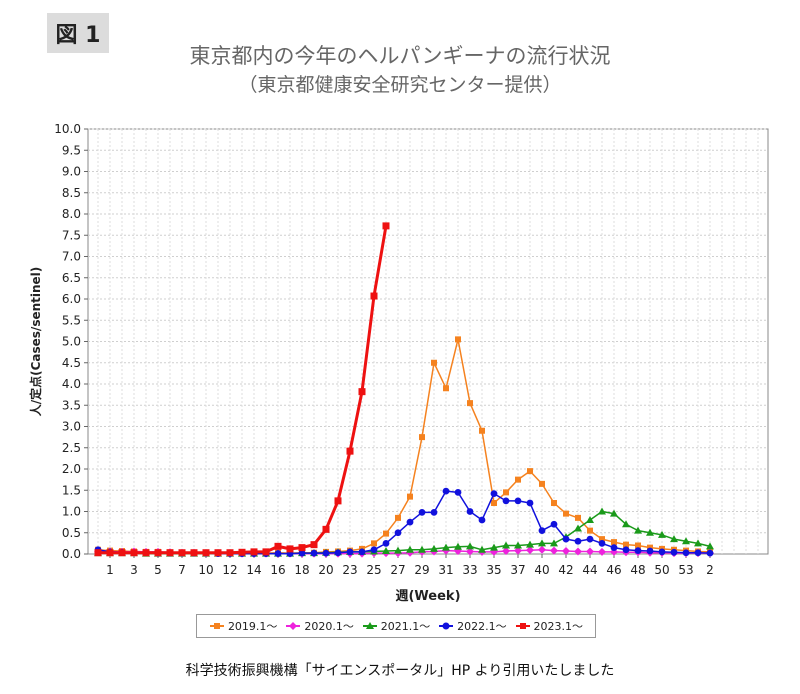 The width and height of the screenshot is (800, 694). Describe the element at coordinates (400, 671) in the screenshot. I see `source-caption: 科学技術振興機構「サイエンスポータル」HP より引用いたしました` at that location.